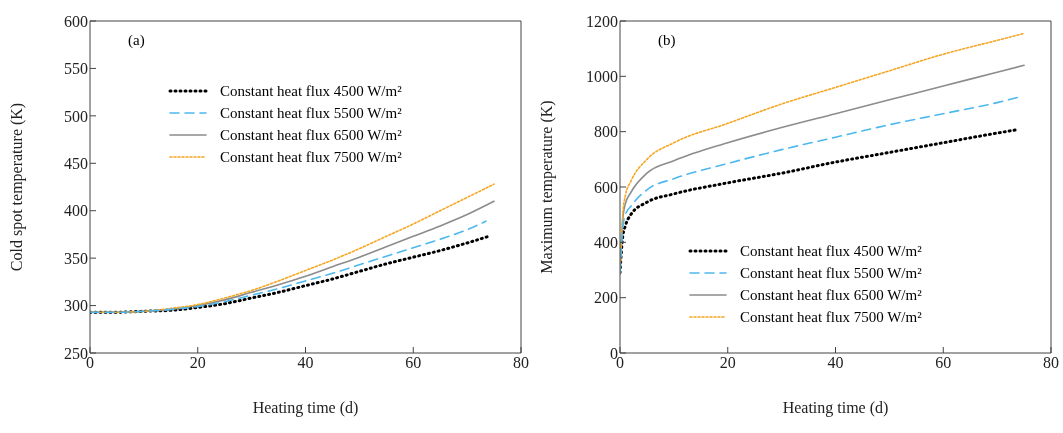 The height and width of the screenshot is (433, 1063). I want to click on y-tick-label: 1200, so click(602, 21).